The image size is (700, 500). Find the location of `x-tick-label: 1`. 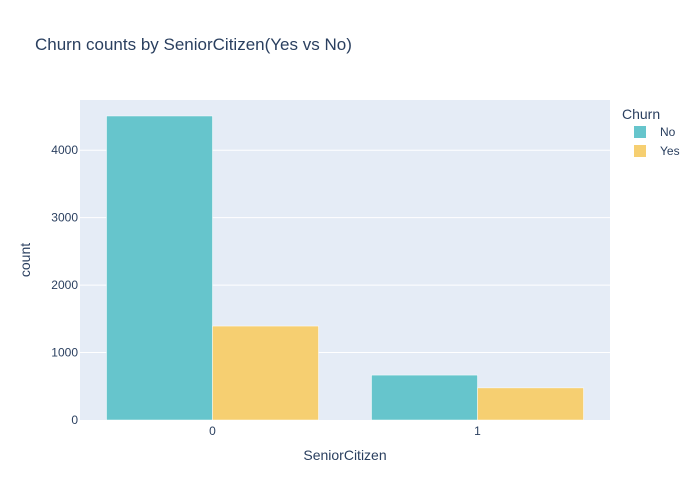

x-tick-label: 1 is located at coordinates (477, 431).